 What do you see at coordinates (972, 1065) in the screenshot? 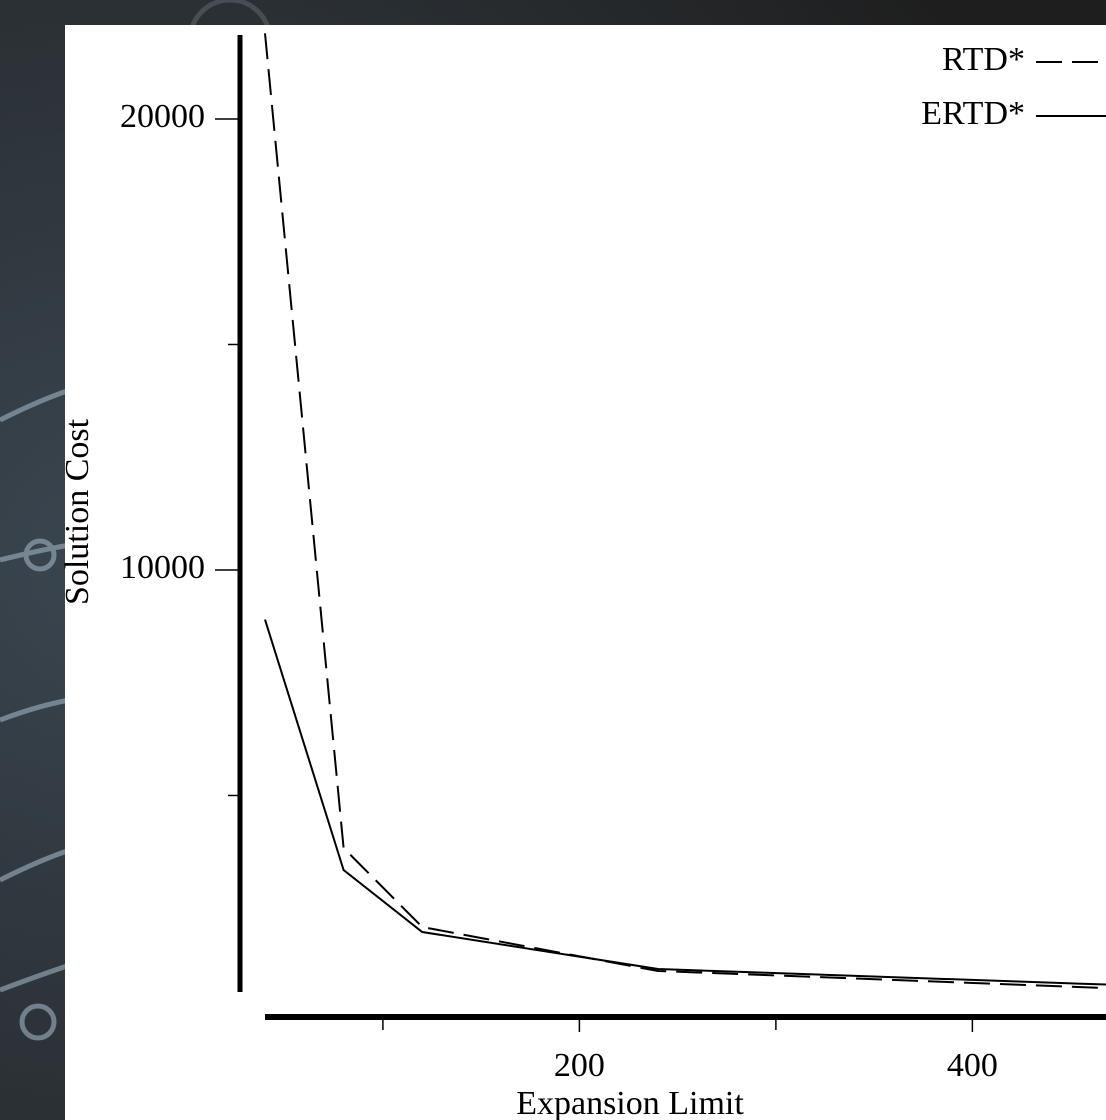
I see `x-tick-label: 400` at bounding box center [972, 1065].